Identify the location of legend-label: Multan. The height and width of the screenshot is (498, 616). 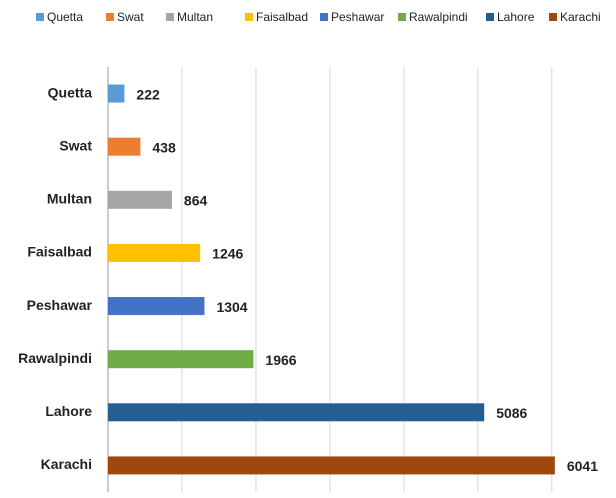
(195, 17).